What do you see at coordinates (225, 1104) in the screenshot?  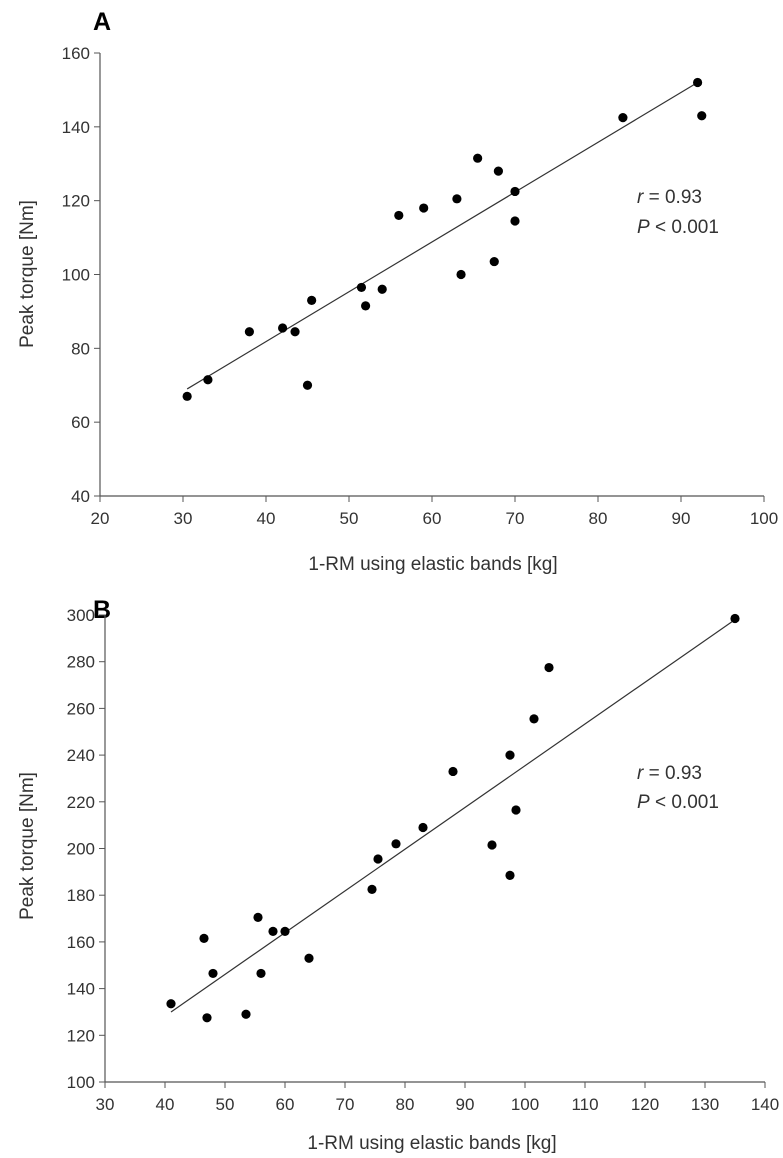 I see `x-tick-label-b: 50` at bounding box center [225, 1104].